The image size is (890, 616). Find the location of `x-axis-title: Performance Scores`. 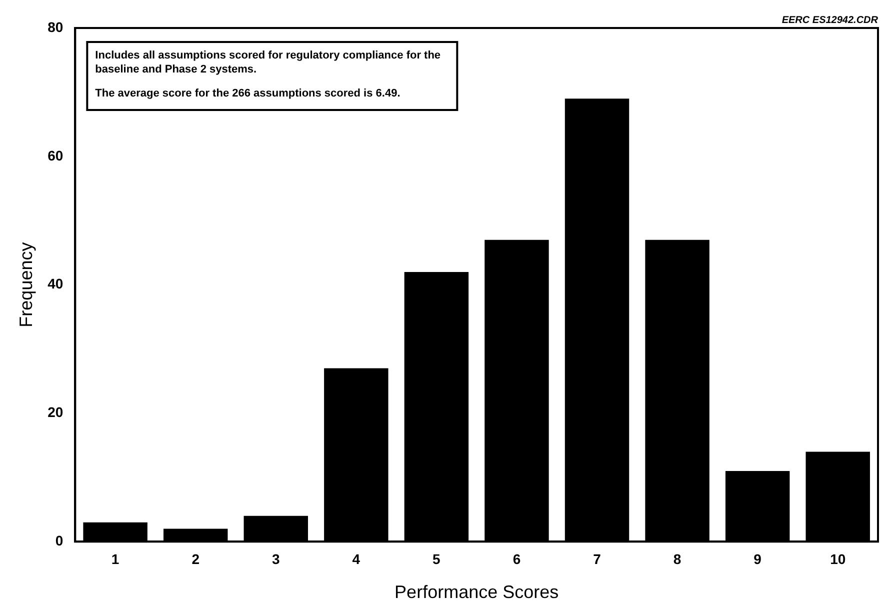

x-axis-title: Performance Scores is located at coordinates (476, 592).